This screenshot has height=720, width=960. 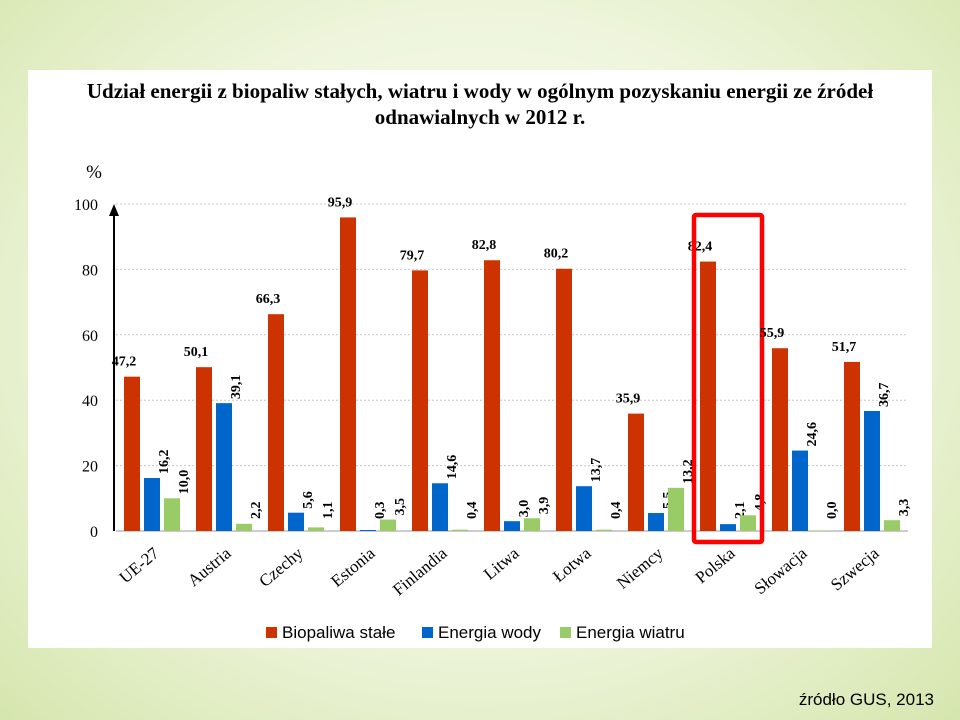 I want to click on data-label: 39,1, so click(x=236, y=387).